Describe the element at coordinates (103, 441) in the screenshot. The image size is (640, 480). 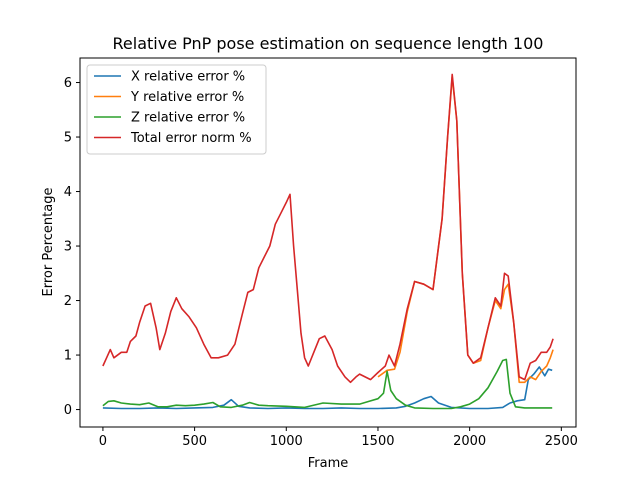
I see `x-tick-label: 0` at that location.